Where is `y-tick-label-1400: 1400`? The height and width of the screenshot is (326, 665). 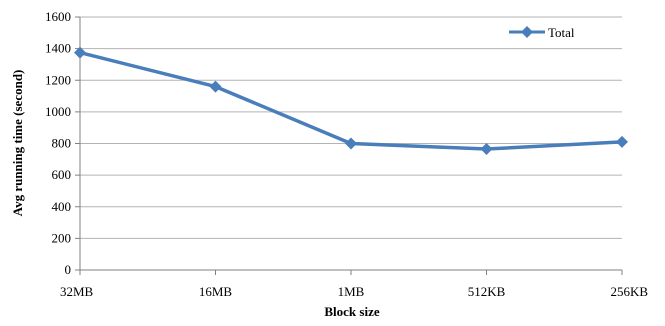 y-tick-label-1400: 1400 is located at coordinates (58, 48).